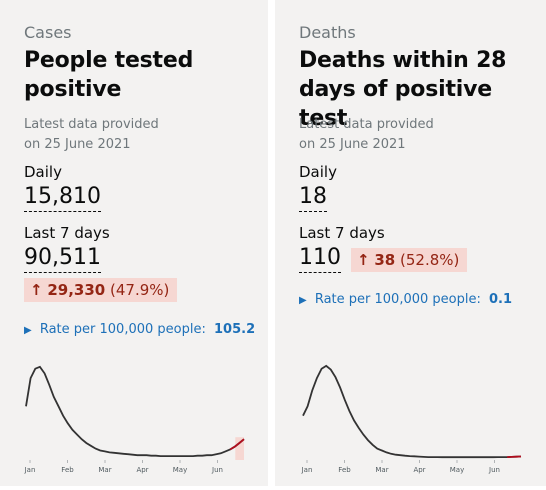 The image size is (546, 490). Describe the element at coordinates (108, 75) in the screenshot. I see `card-title: People tested positive` at that location.